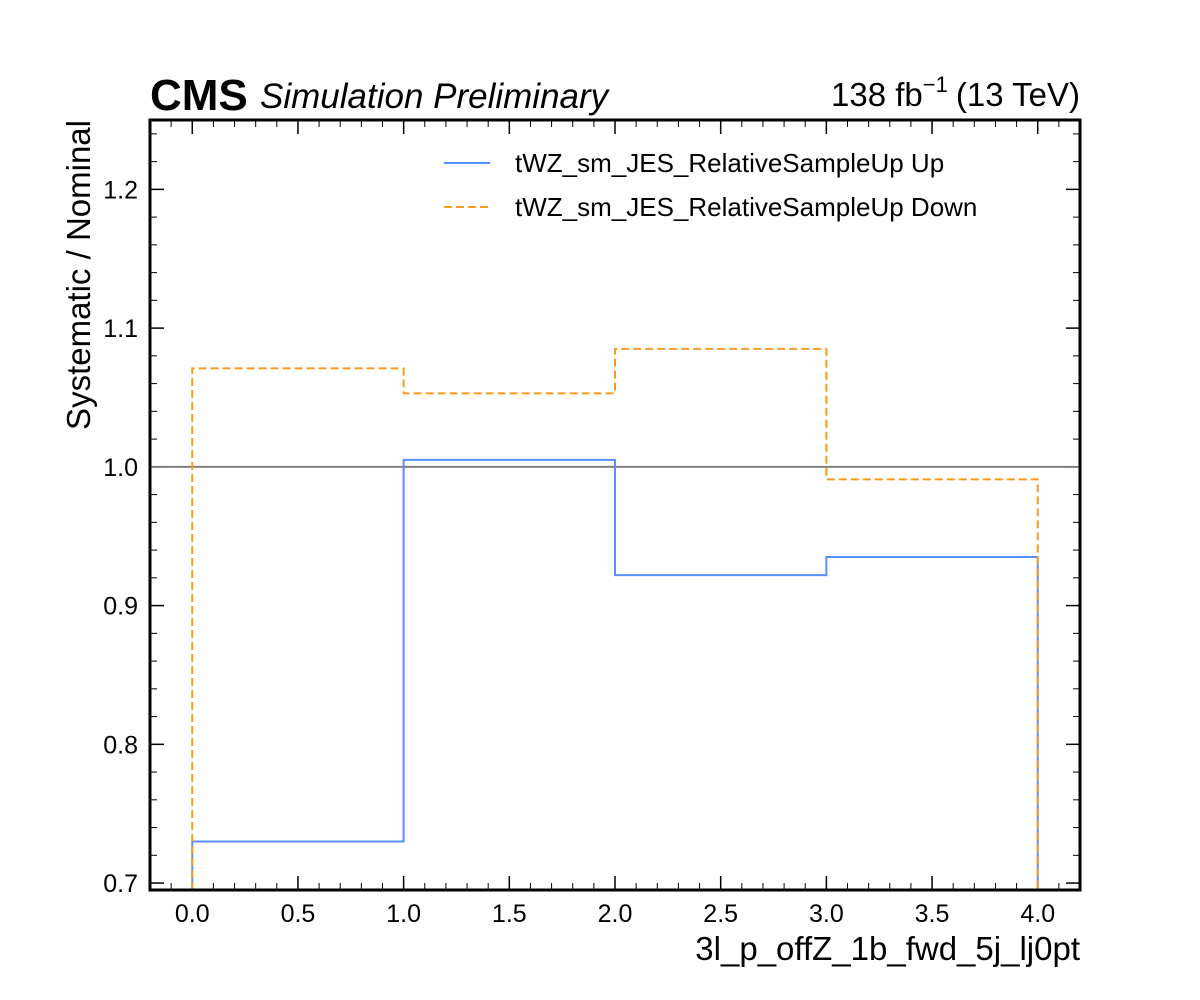 The image size is (1200, 1000). Describe the element at coordinates (298, 914) in the screenshot. I see `x-tick-label: 0.5` at that location.